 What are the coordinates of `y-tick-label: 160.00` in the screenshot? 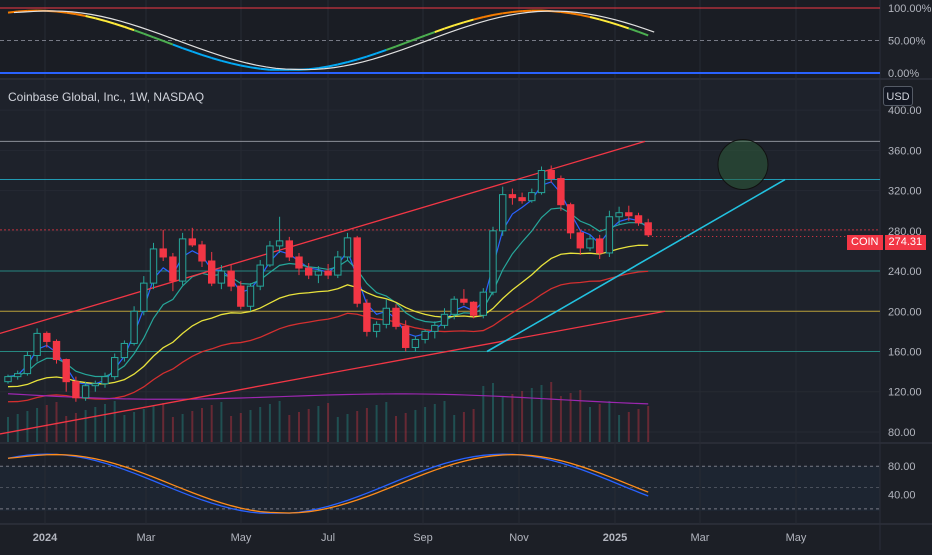 It's located at (905, 353).